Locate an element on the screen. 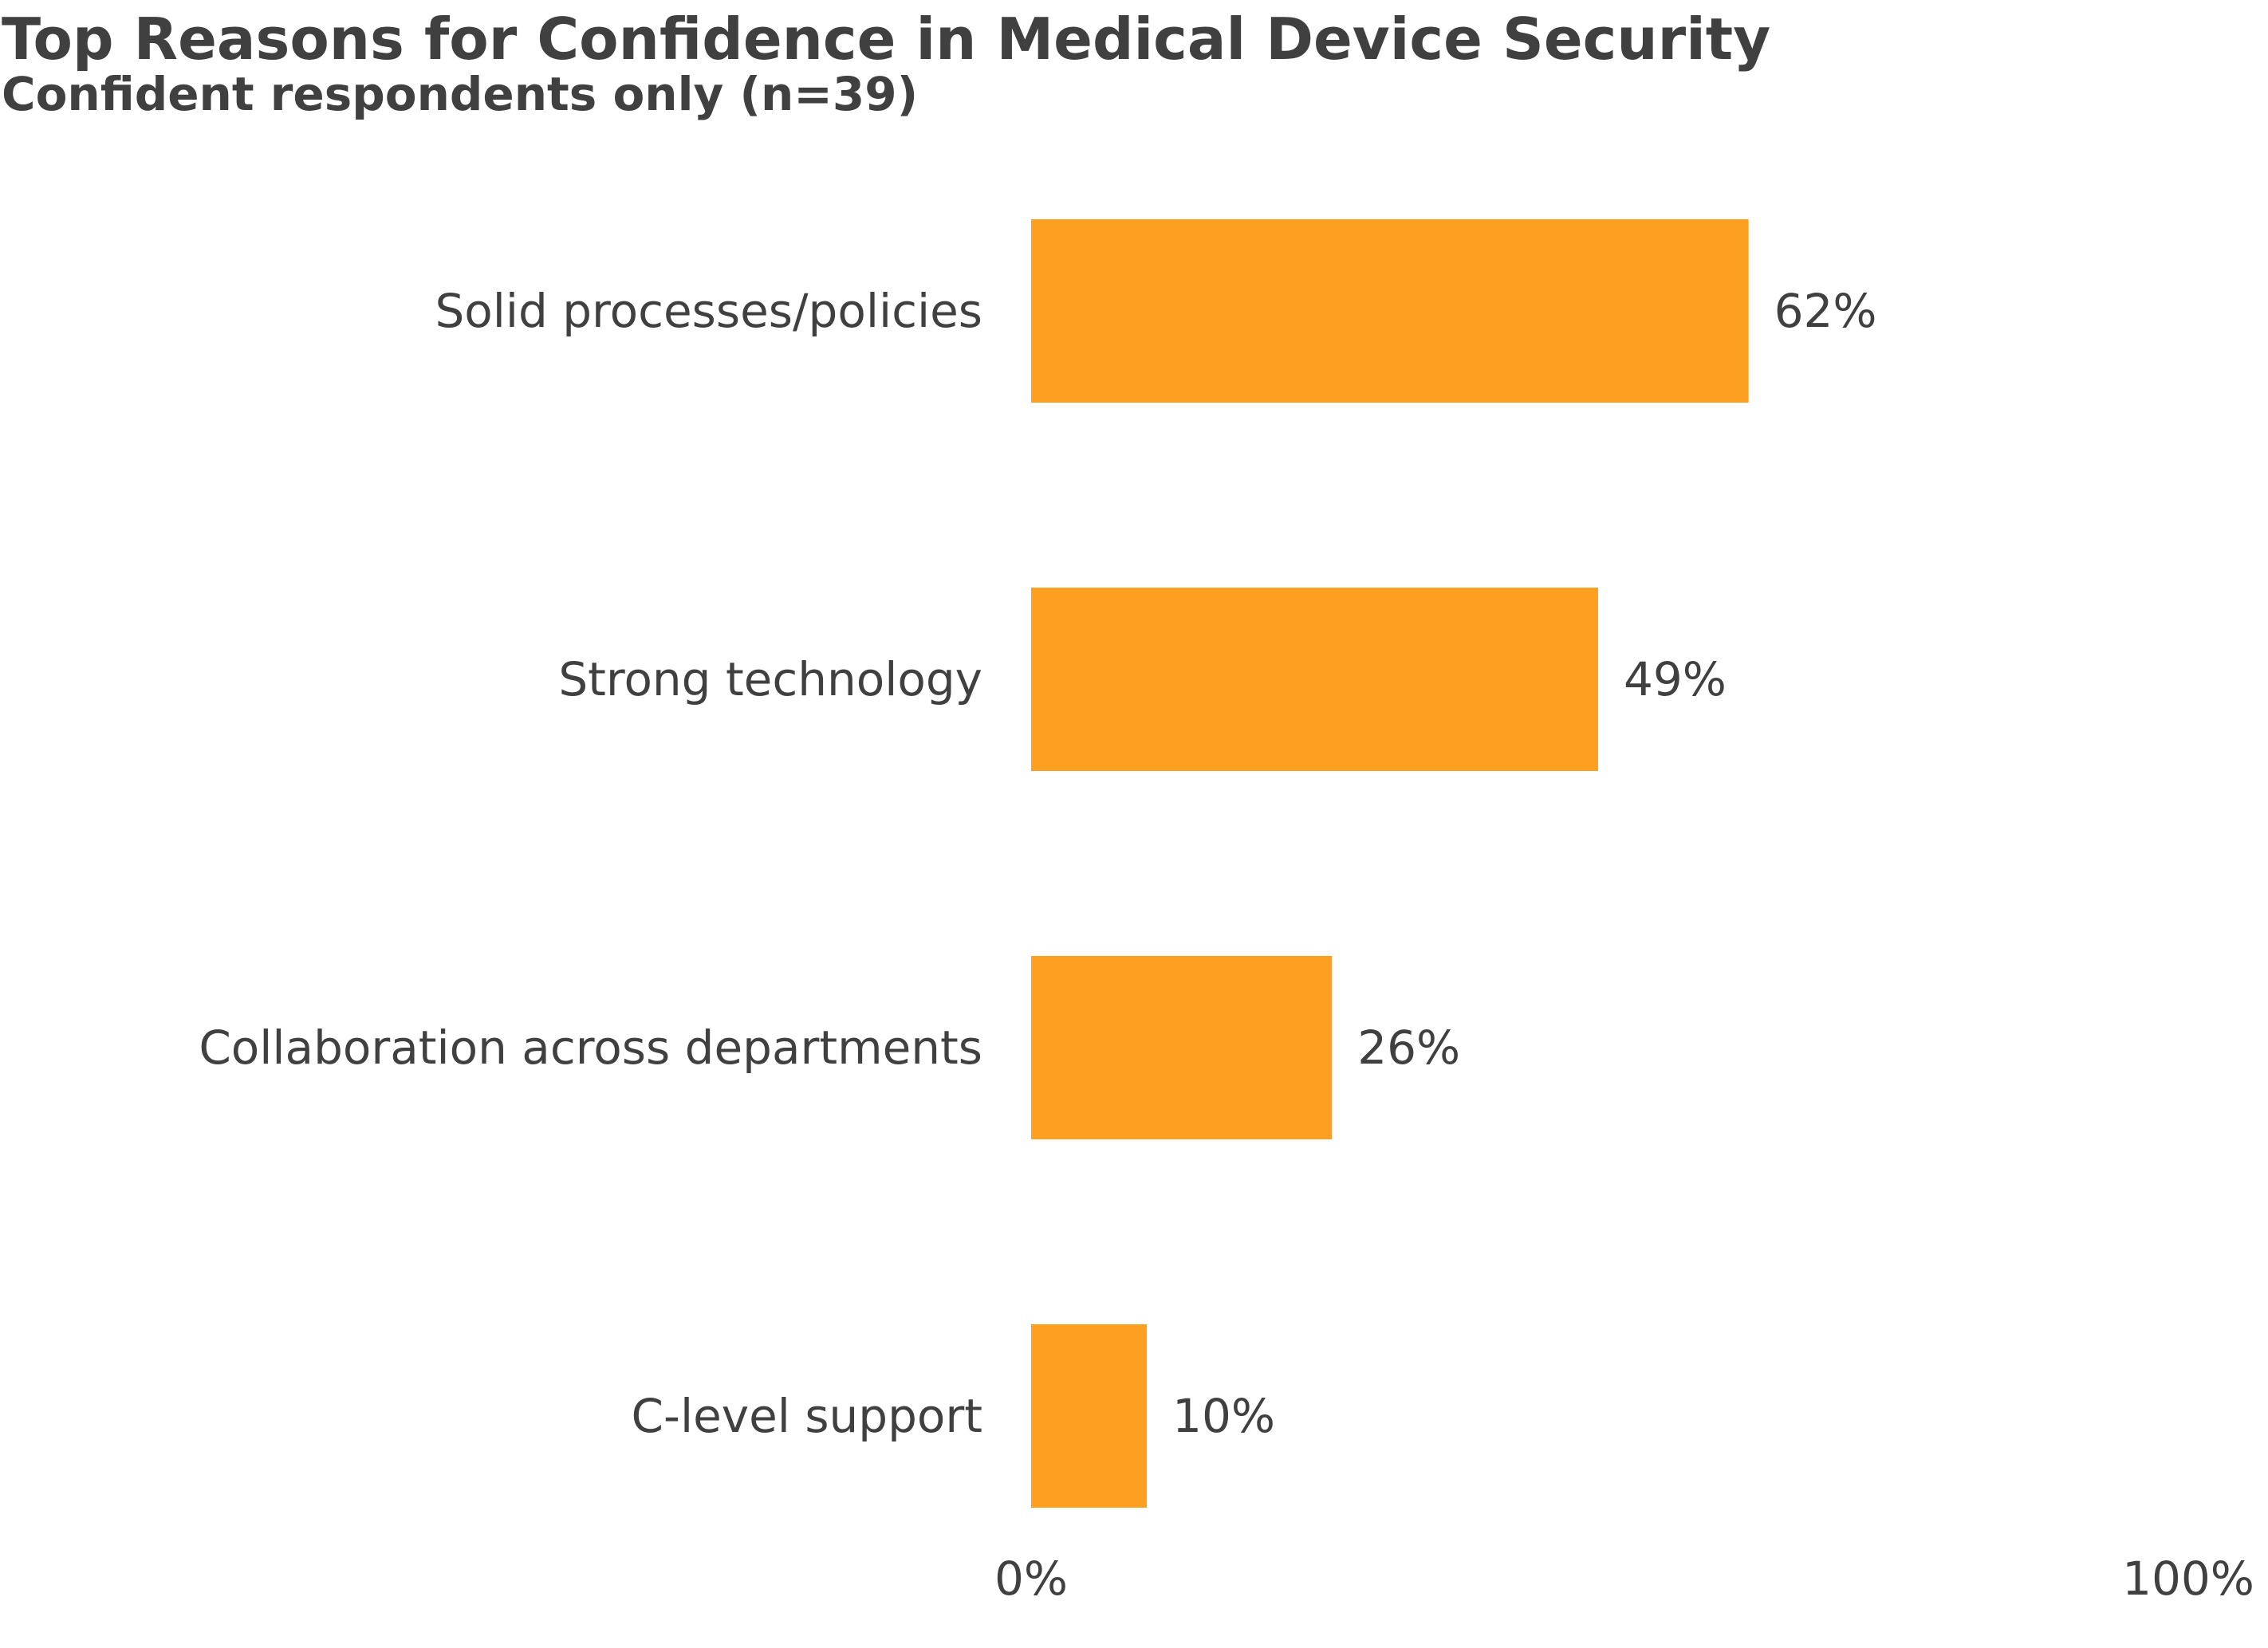  bar-solid-processes-policies is located at coordinates (1390, 311).